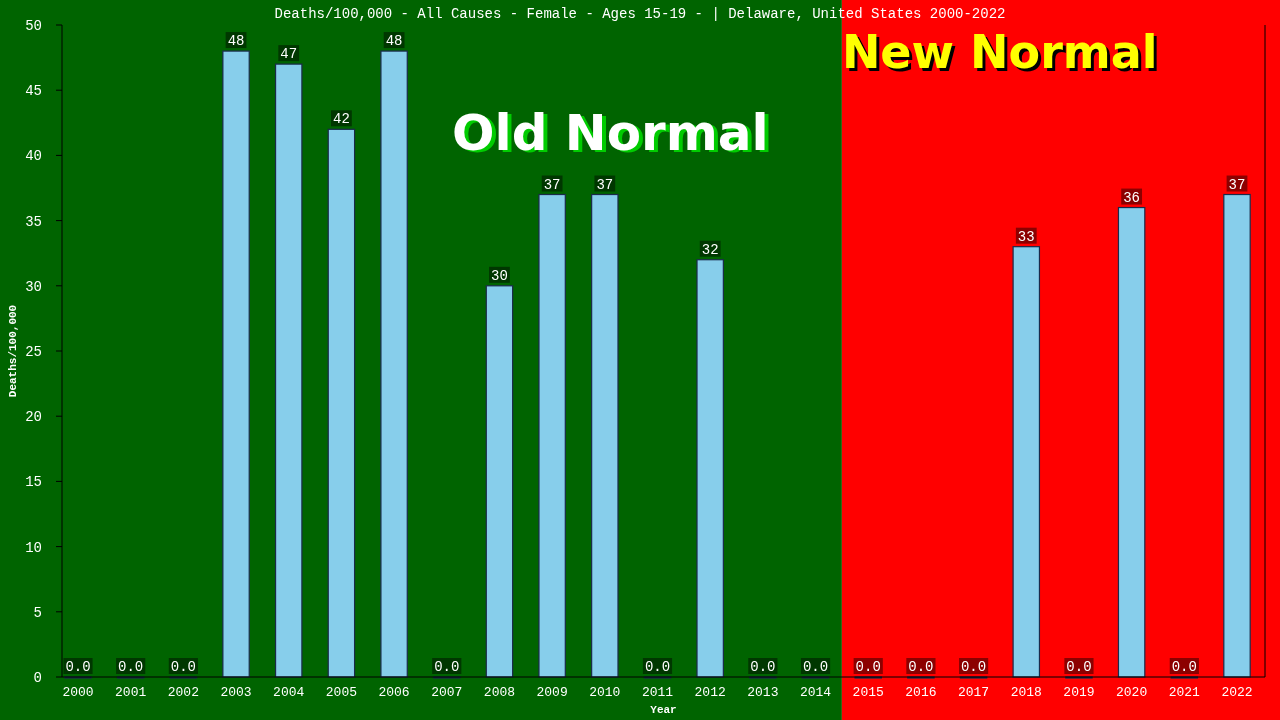 Image resolution: width=1280 pixels, height=720 pixels. Describe the element at coordinates (33, 417) in the screenshot. I see `y-tick-label: 20` at that location.